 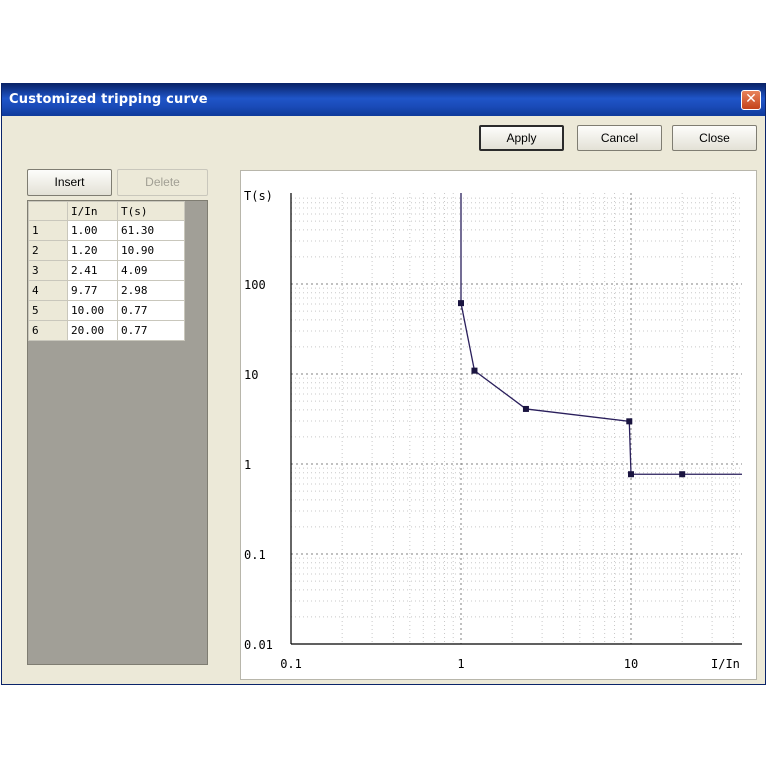 I want to click on time-cell: 4.09, so click(x=151, y=270).